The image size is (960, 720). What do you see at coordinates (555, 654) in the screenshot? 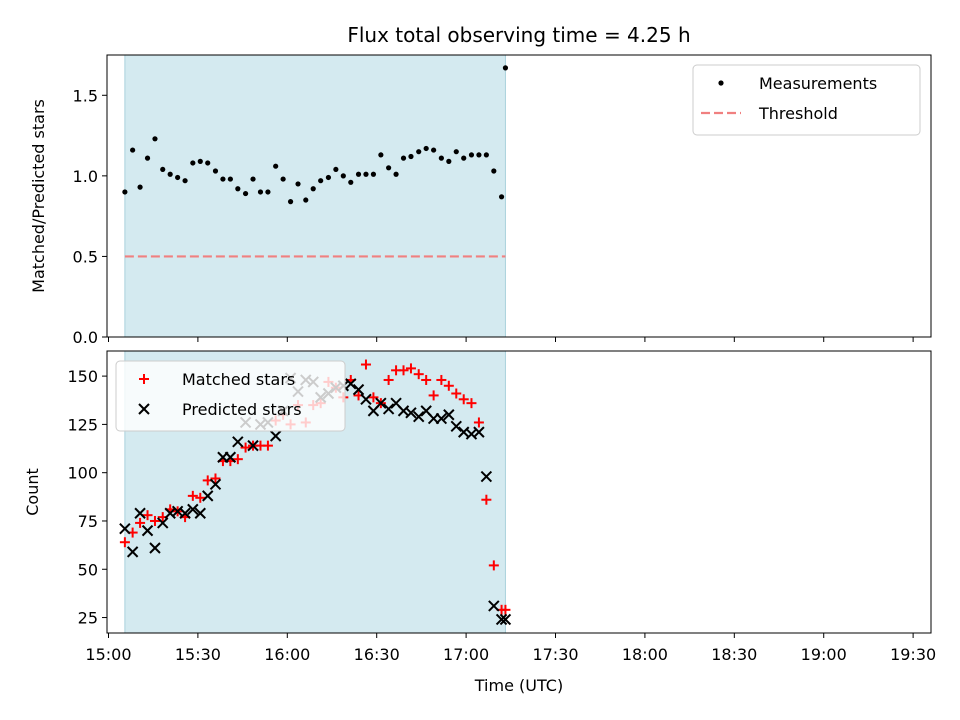
I see `x-tick-label: 17:30` at bounding box center [555, 654].